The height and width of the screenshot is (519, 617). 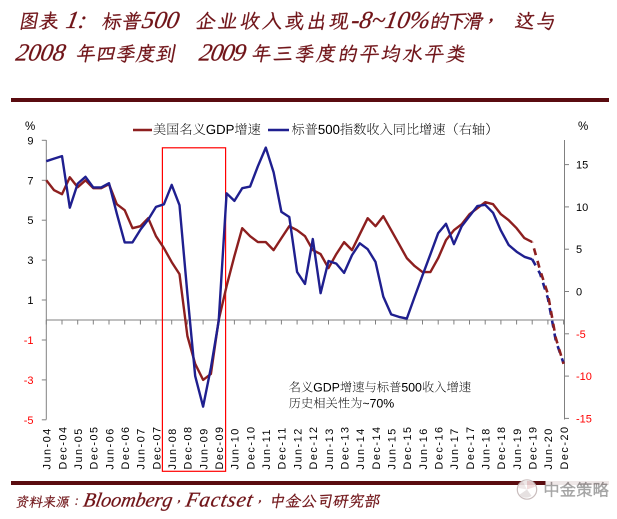 What do you see at coordinates (126, 447) in the screenshot?
I see `svg-text: Dec-06` at bounding box center [126, 447].